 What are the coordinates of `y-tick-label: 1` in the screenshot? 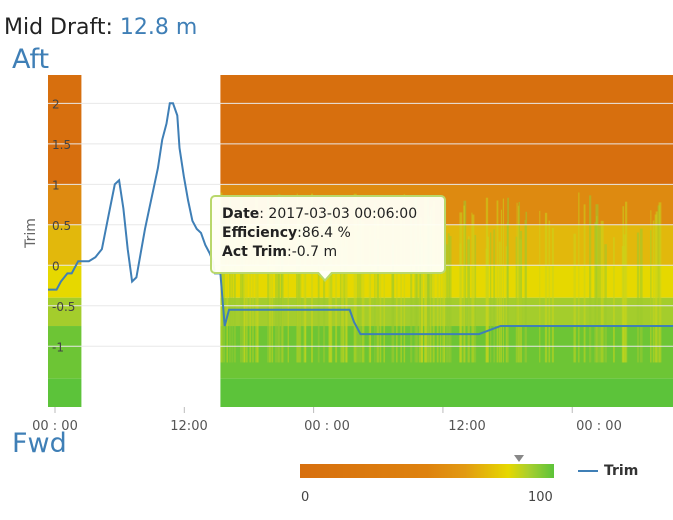 It's located at (56, 185).